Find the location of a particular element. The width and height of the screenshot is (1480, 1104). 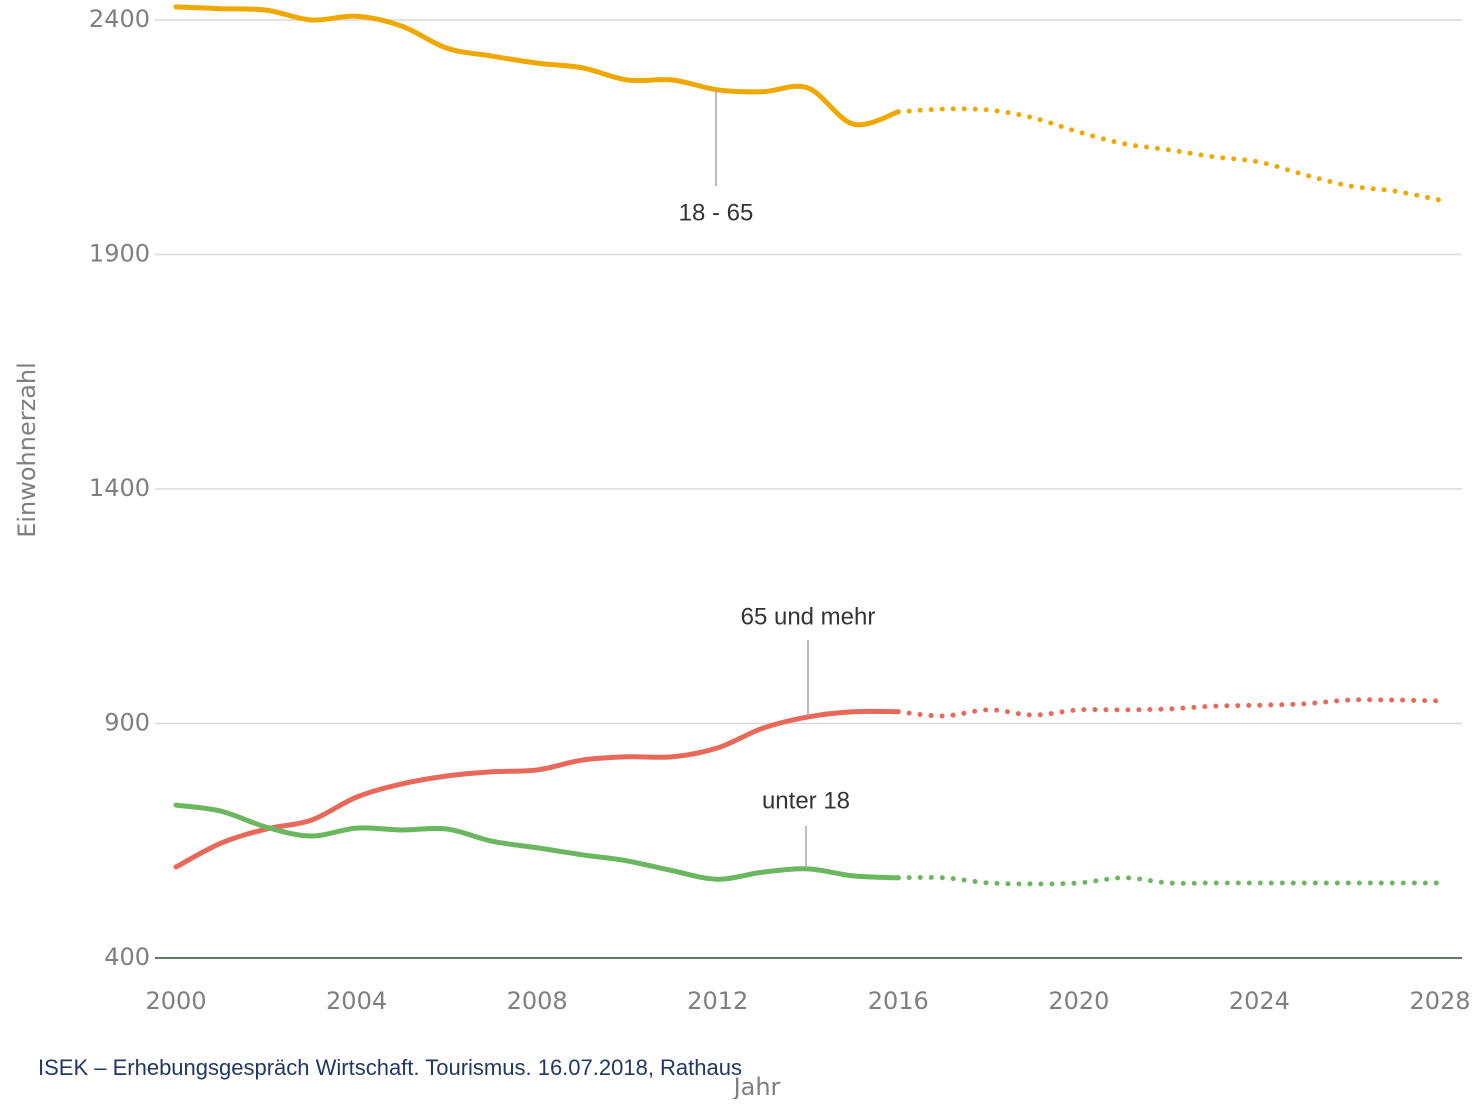

y-tick-label: 900 is located at coordinates (127, 722).